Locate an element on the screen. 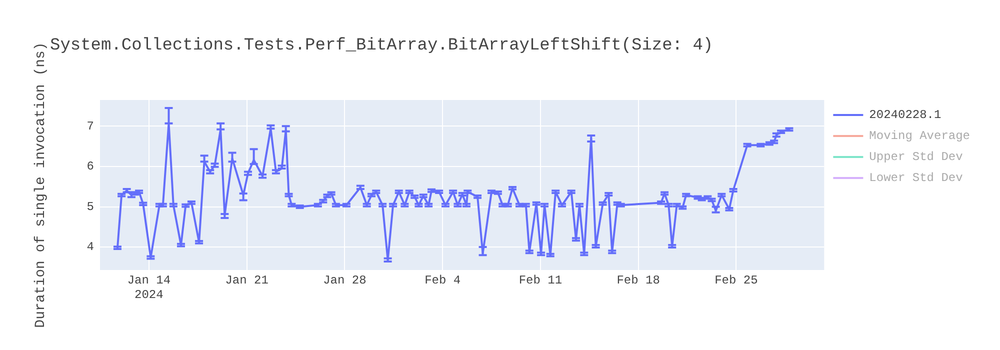 This screenshot has height=350, width=1000. y-tick-label: 6 is located at coordinates (90, 167).